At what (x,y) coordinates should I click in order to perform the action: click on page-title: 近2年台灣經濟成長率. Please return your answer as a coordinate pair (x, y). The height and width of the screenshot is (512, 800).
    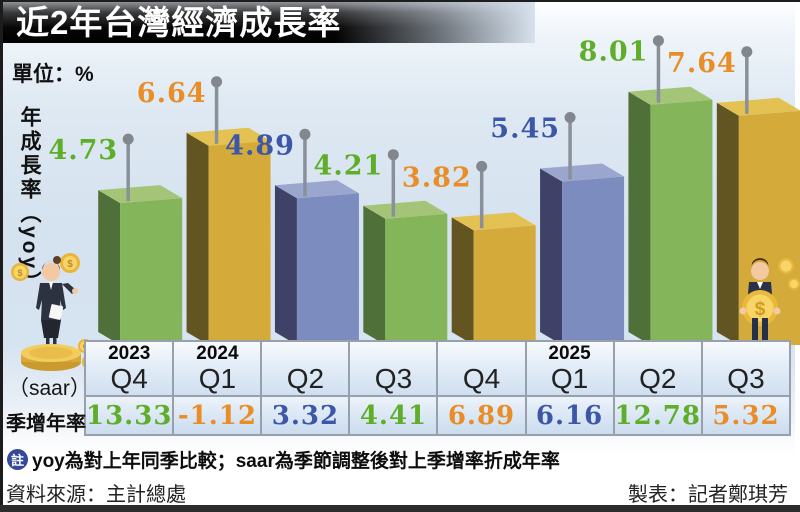
    Looking at the image, I should click on (179, 22).